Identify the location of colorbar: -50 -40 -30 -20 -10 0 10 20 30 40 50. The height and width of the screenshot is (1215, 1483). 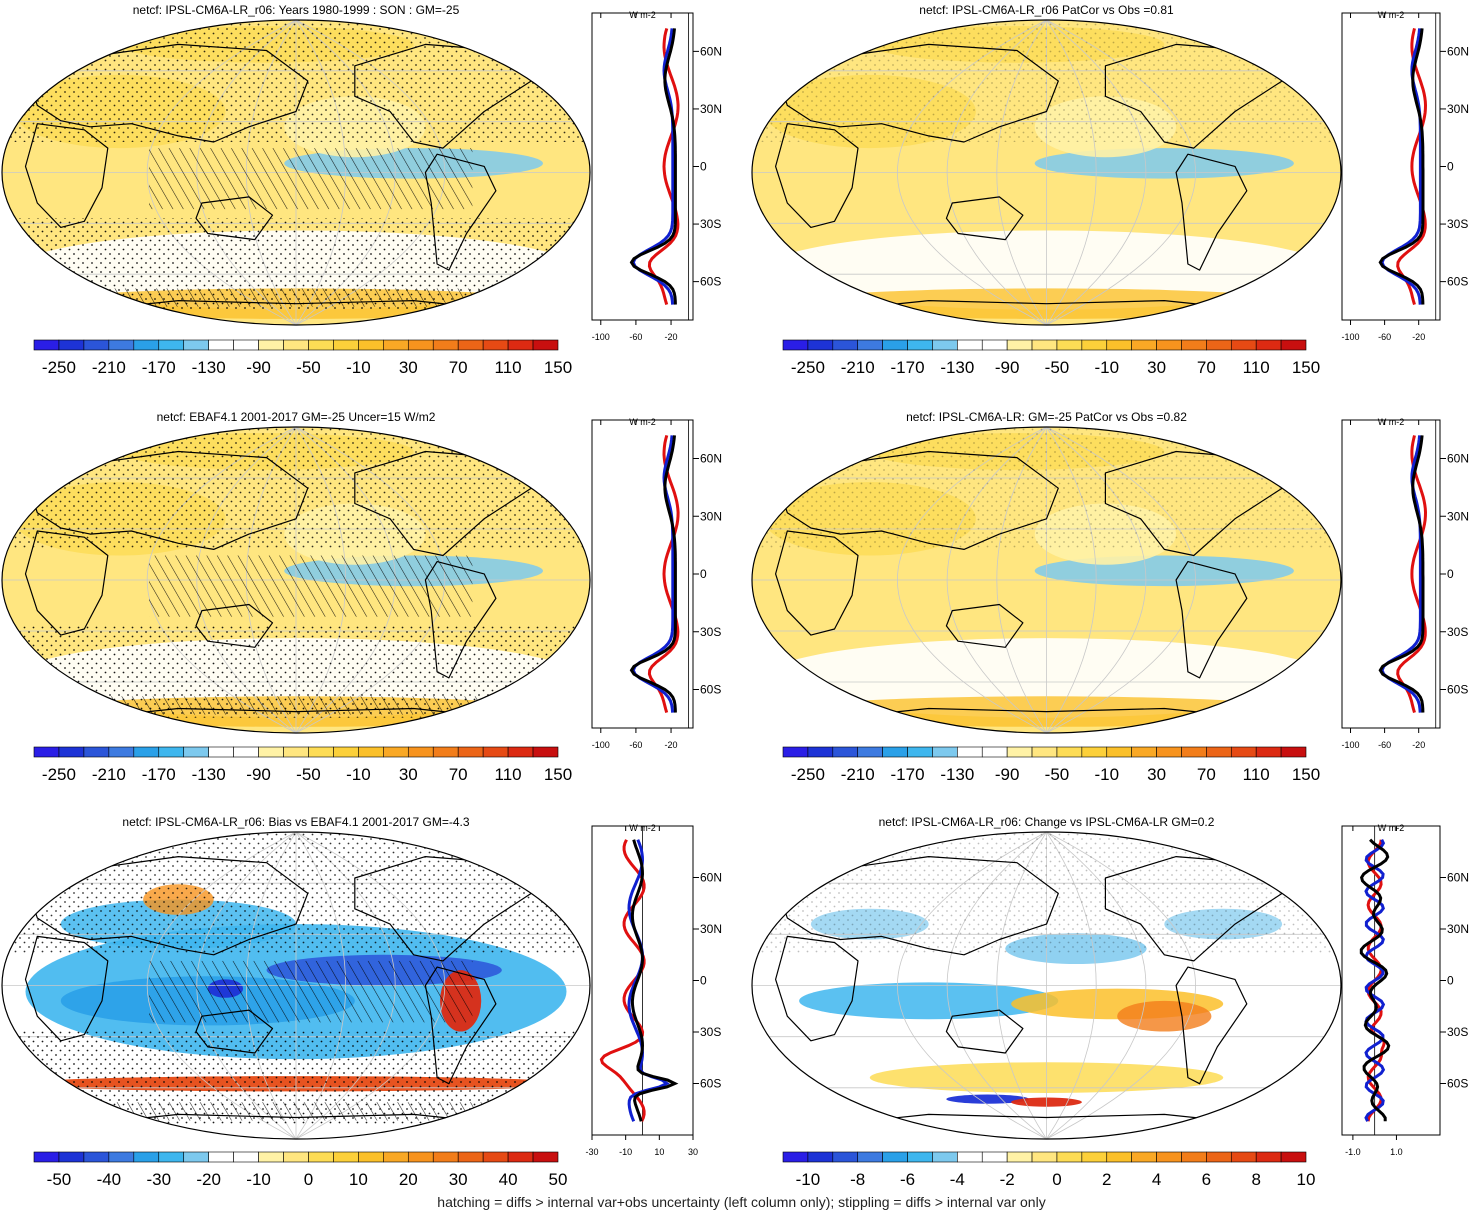
(300, 1170).